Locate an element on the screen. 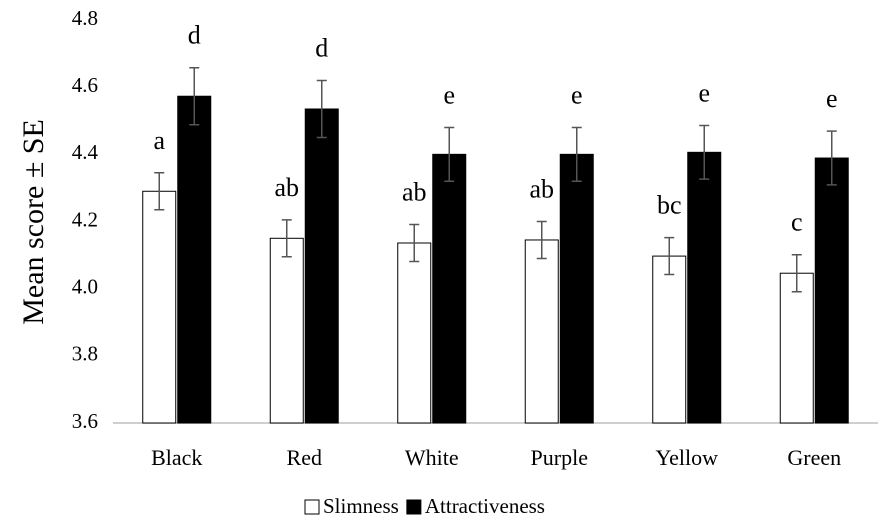 This screenshot has height=523, width=891. y-tick-label: 3.8 is located at coordinates (85, 354).